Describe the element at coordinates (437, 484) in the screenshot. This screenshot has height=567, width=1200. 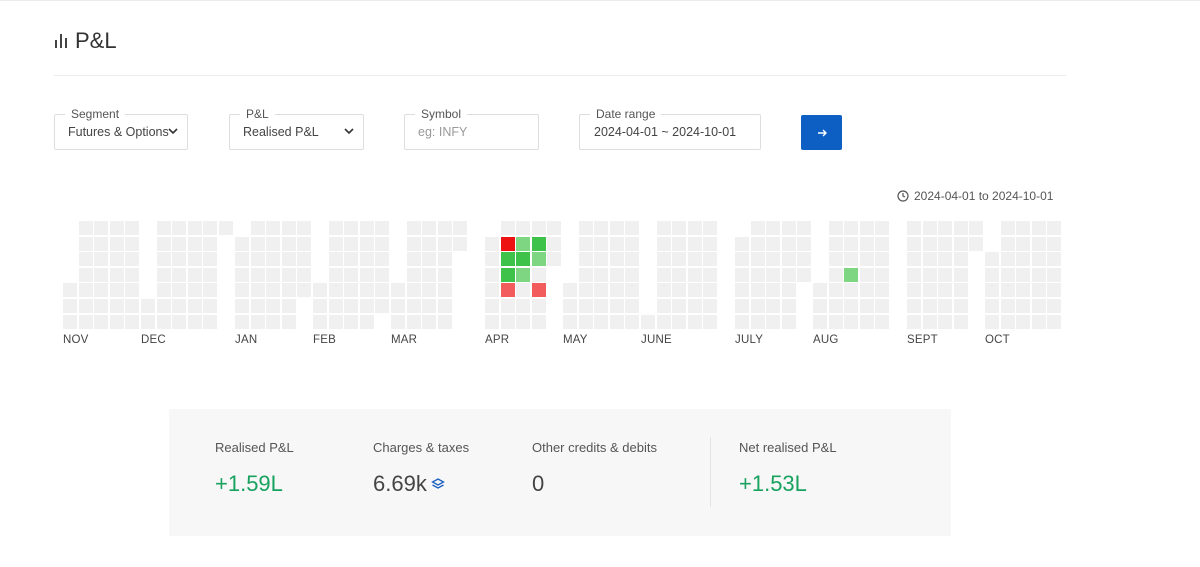
I see `layers-icon` at that location.